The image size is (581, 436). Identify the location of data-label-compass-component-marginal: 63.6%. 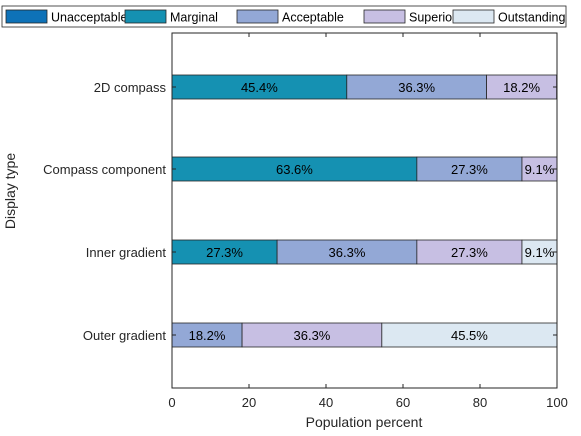
(294, 169).